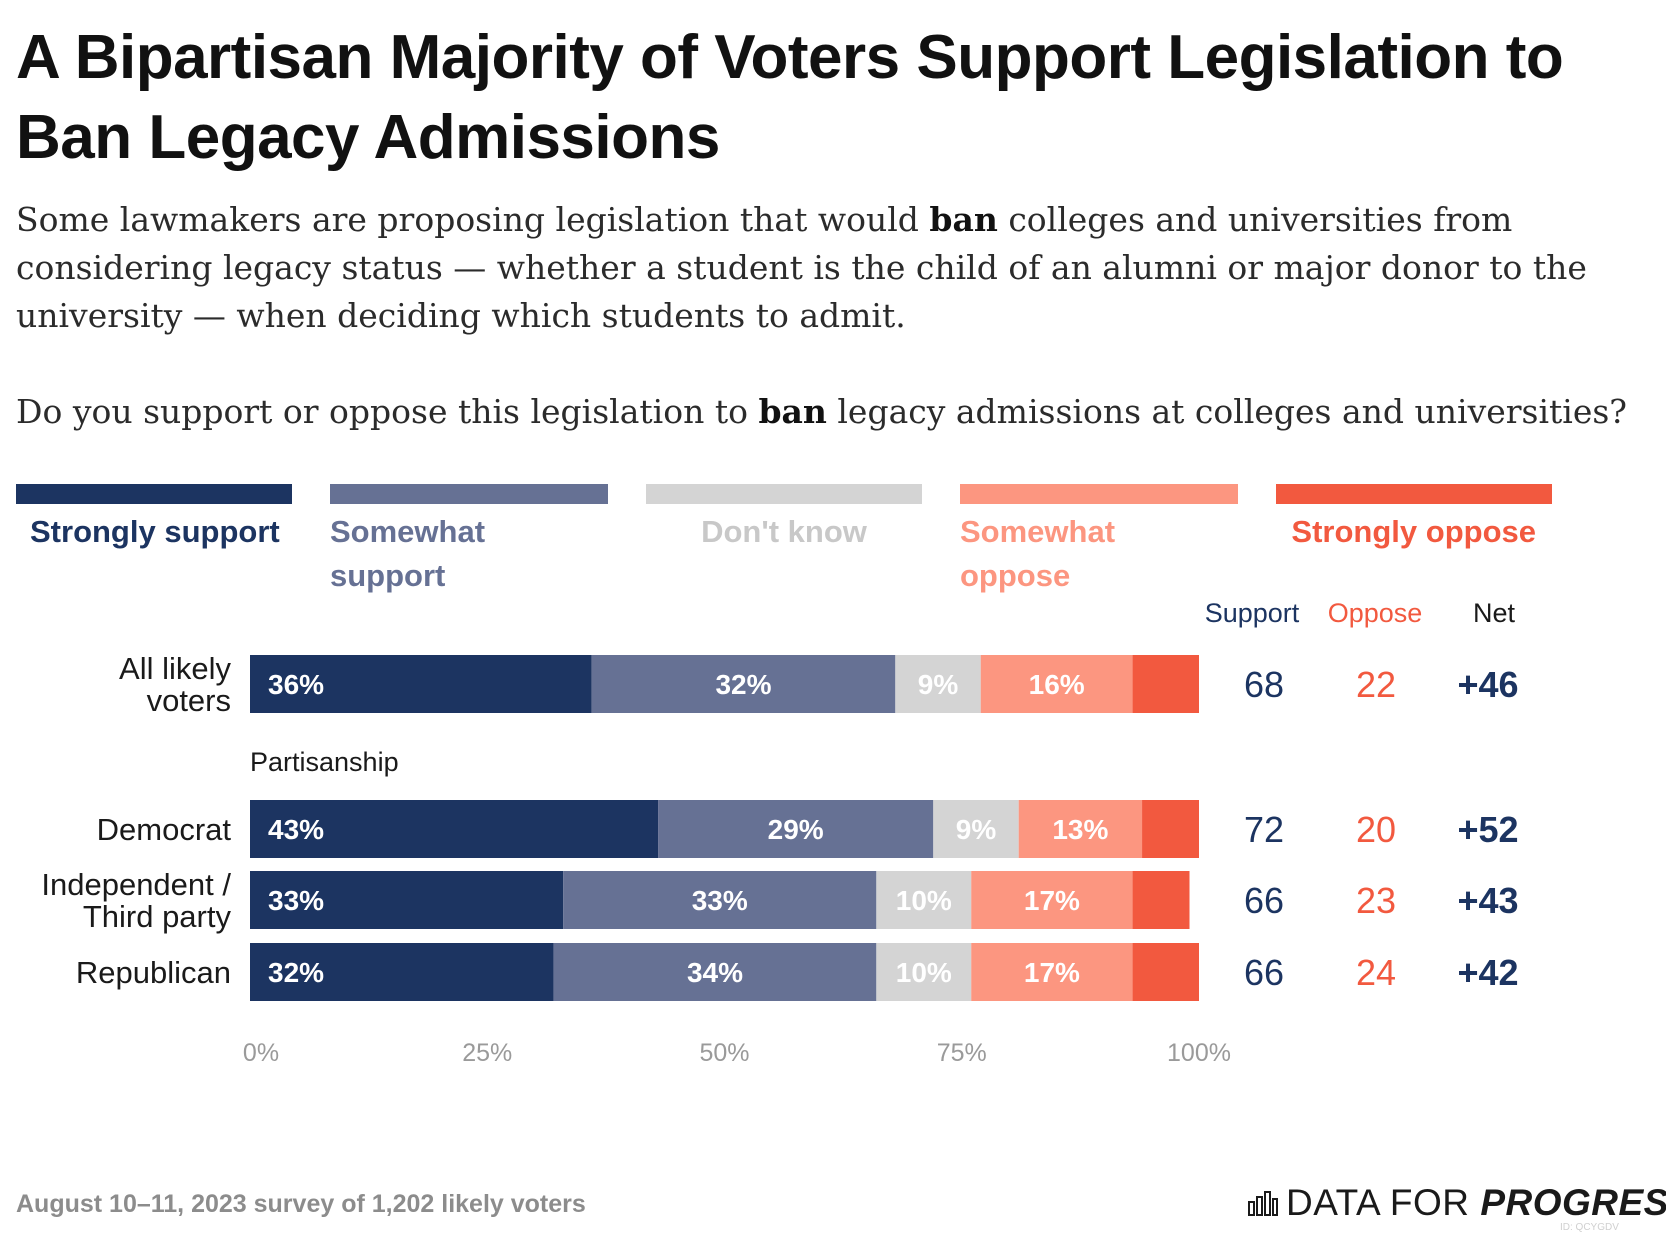 This screenshot has width=1666, height=1236. I want to click on legend-label-strongly-oppose: Strongly oppose, so click(1413, 531).